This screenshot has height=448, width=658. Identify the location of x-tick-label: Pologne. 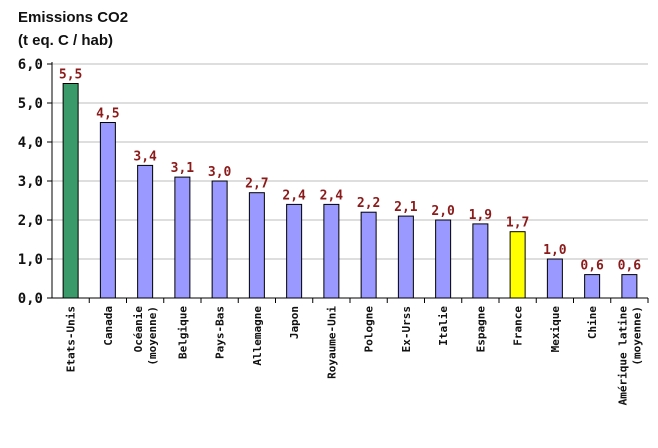
(369, 329).